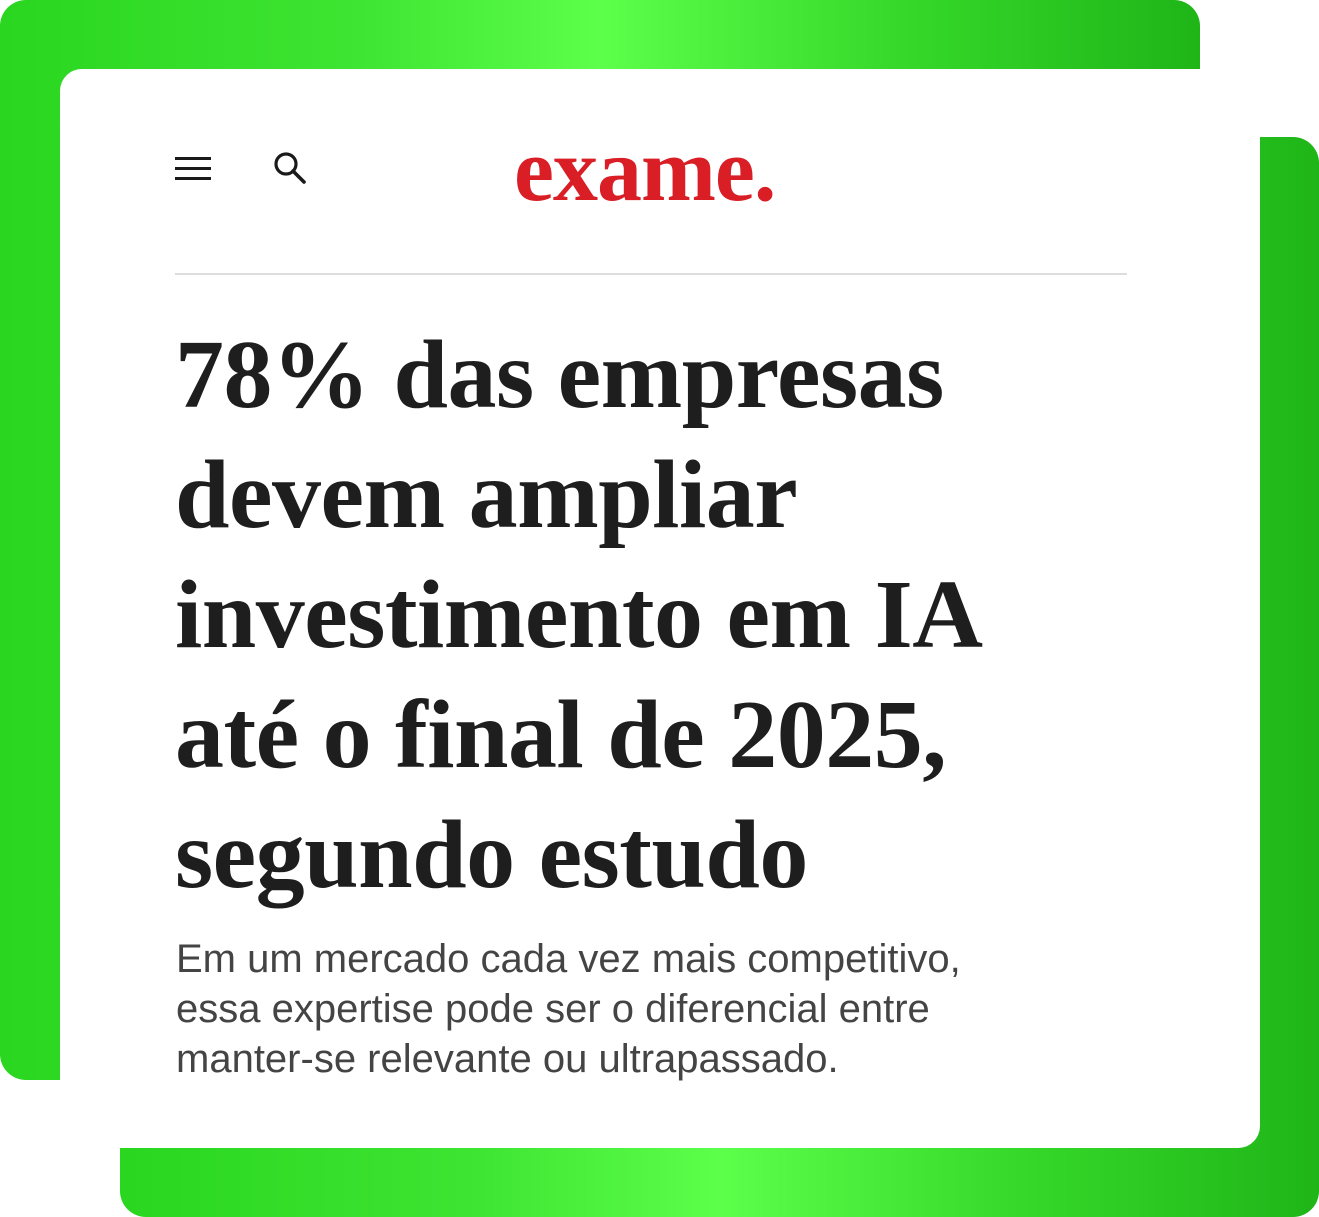  Describe the element at coordinates (491, 855) in the screenshot. I see `headline-line: segundo estudo` at that location.